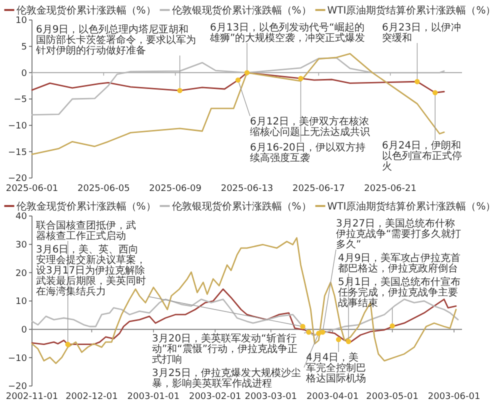 The height and width of the screenshot is (411, 500). I want to click on y-tick-label: 40, so click(22, 217).